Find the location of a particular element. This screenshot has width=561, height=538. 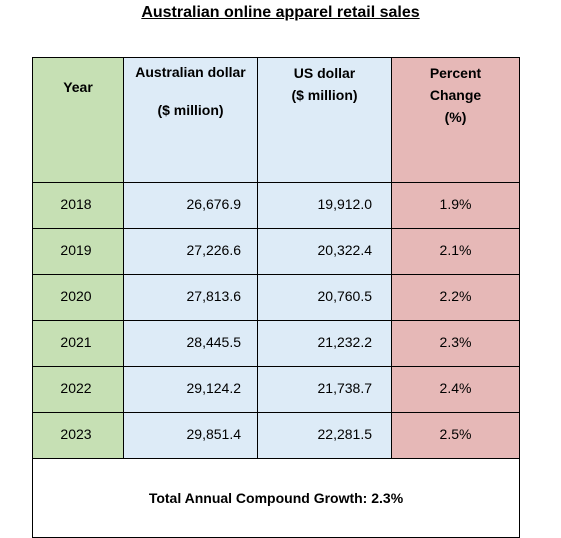

cell-usd: 19,912.0 is located at coordinates (324, 205).